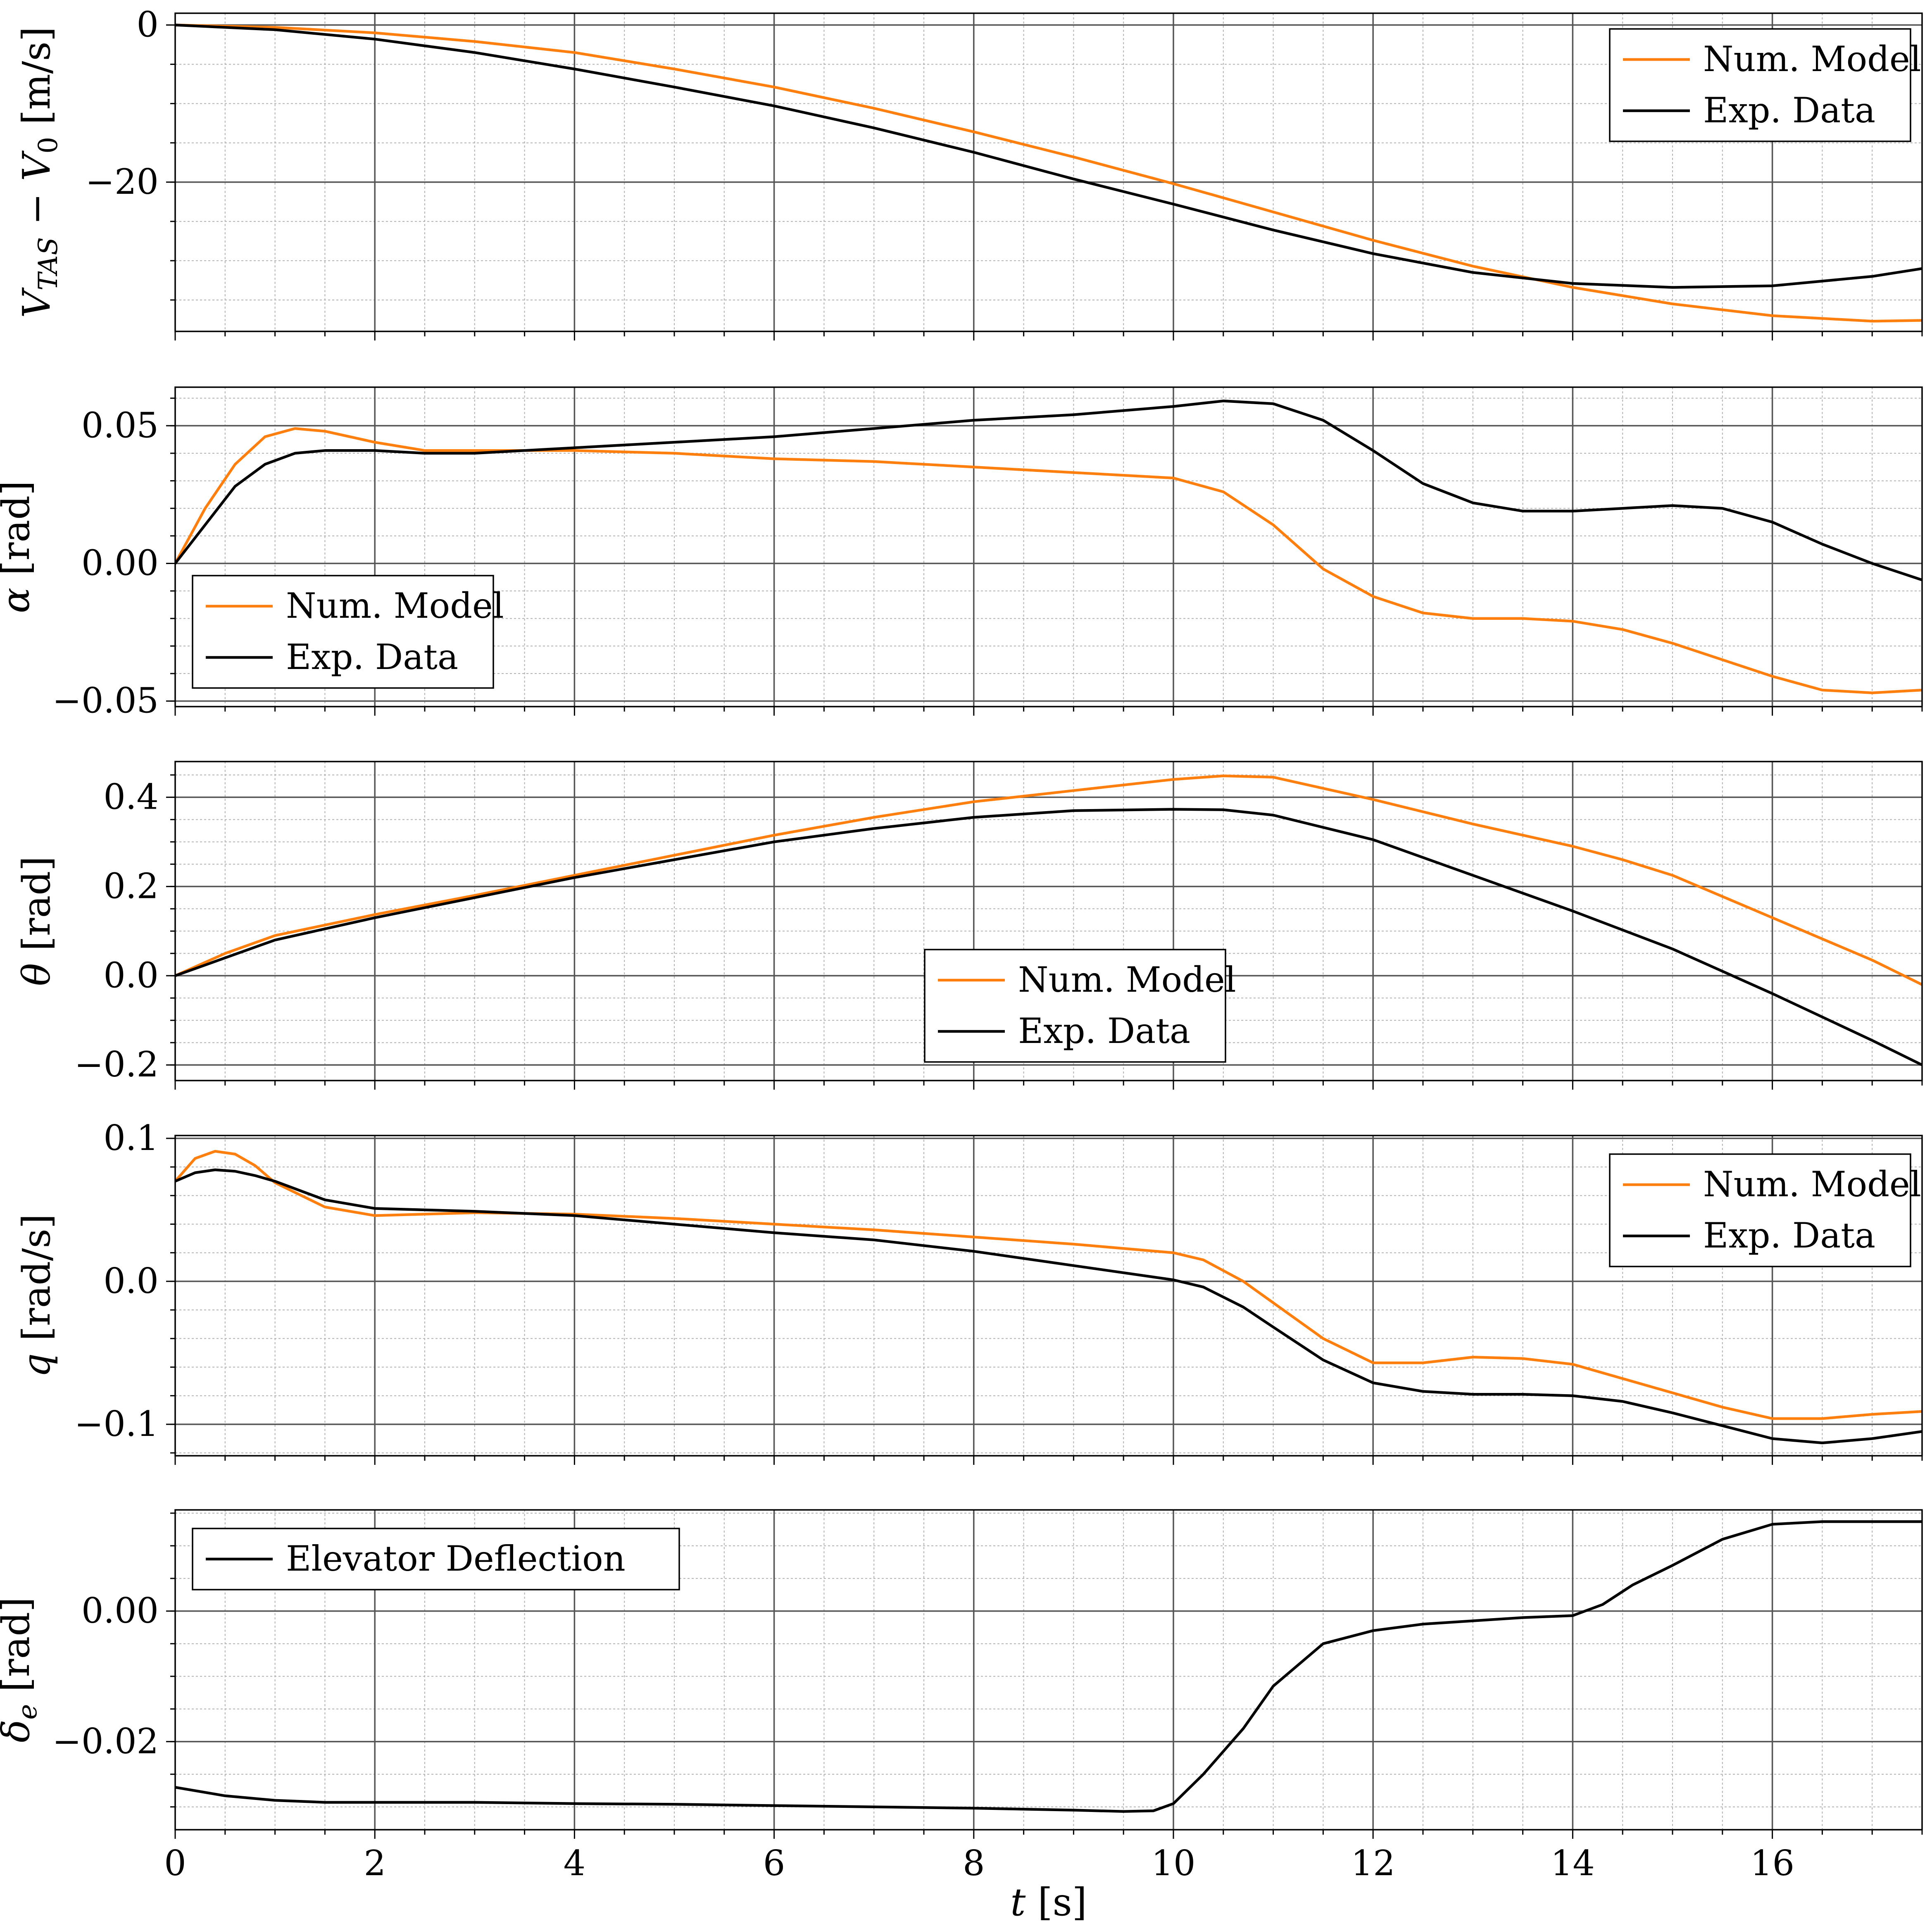 This screenshot has height=1926, width=1932. What do you see at coordinates (456, 1558) in the screenshot?
I see `legend-entry: Elevator Deflection` at bounding box center [456, 1558].